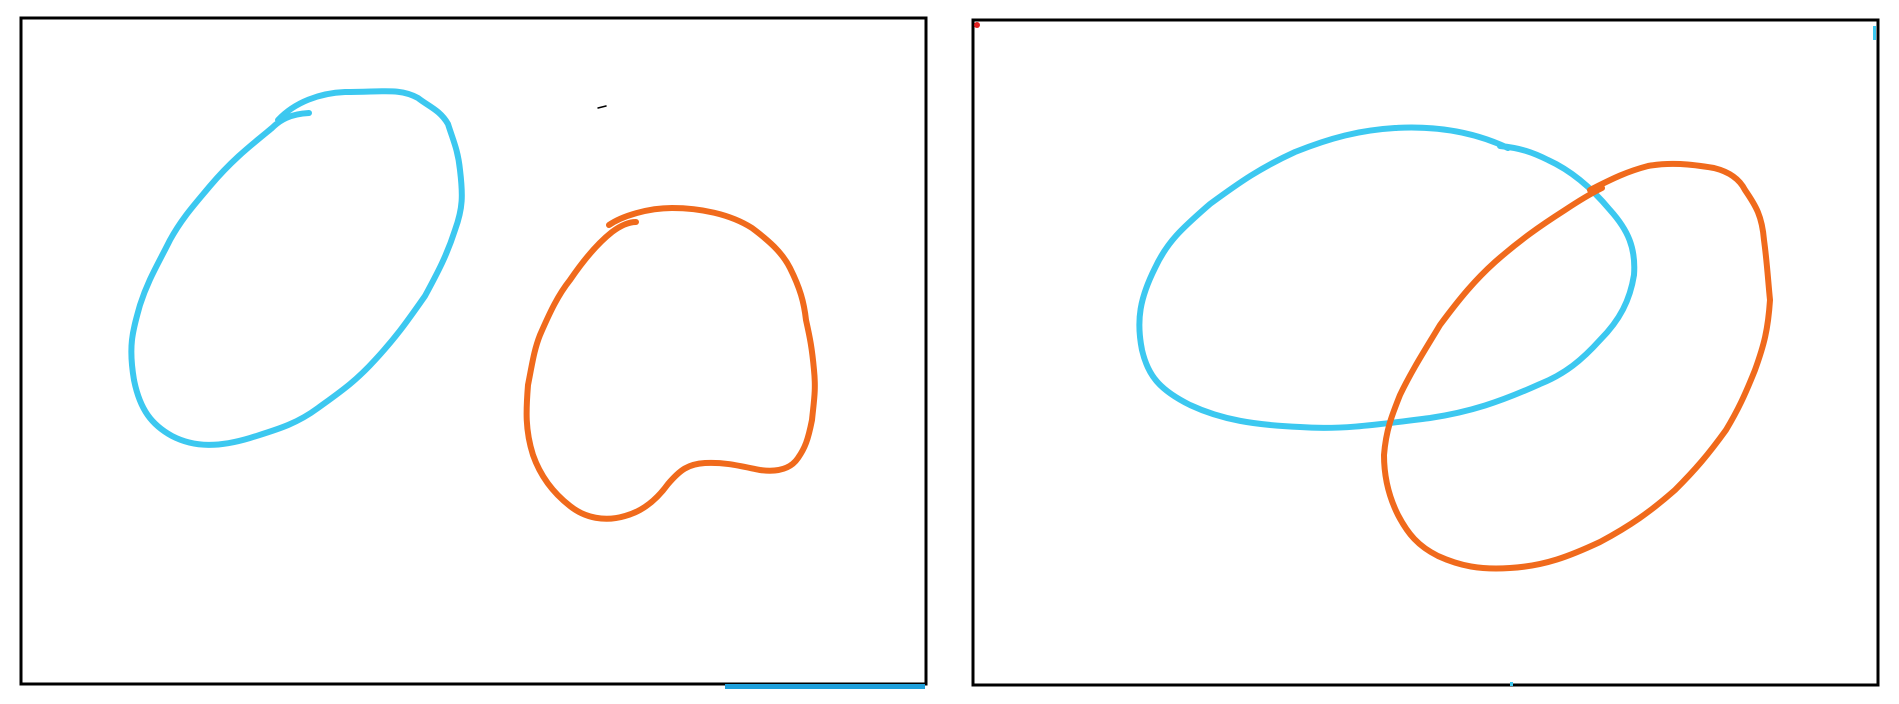 The height and width of the screenshot is (704, 1899). What do you see at coordinates (825, 686) in the screenshot?
I see `left-bottom-bar` at bounding box center [825, 686].